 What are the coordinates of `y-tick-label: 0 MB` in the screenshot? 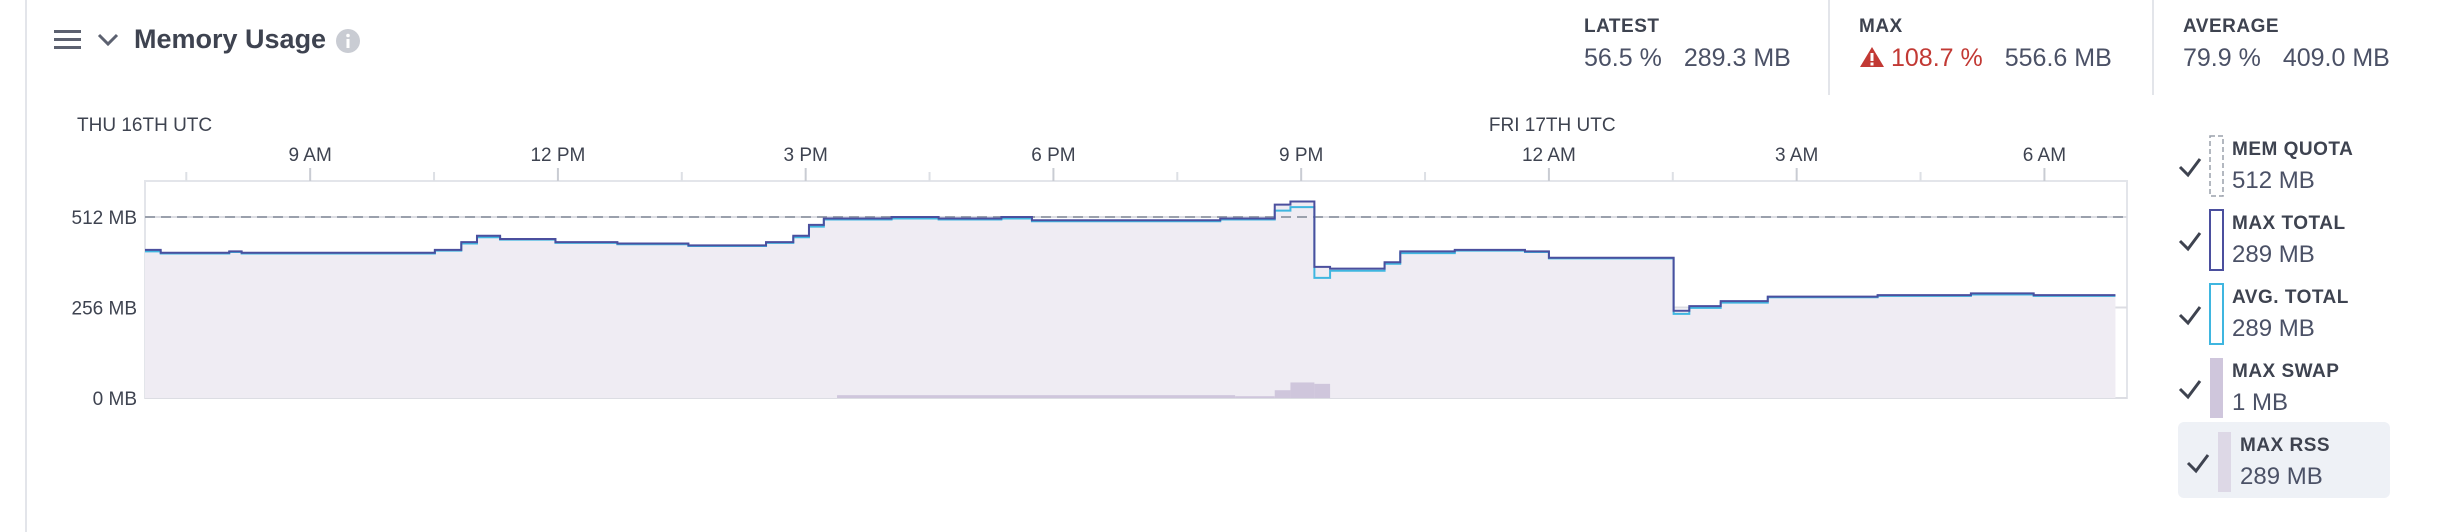 It's located at (115, 399).